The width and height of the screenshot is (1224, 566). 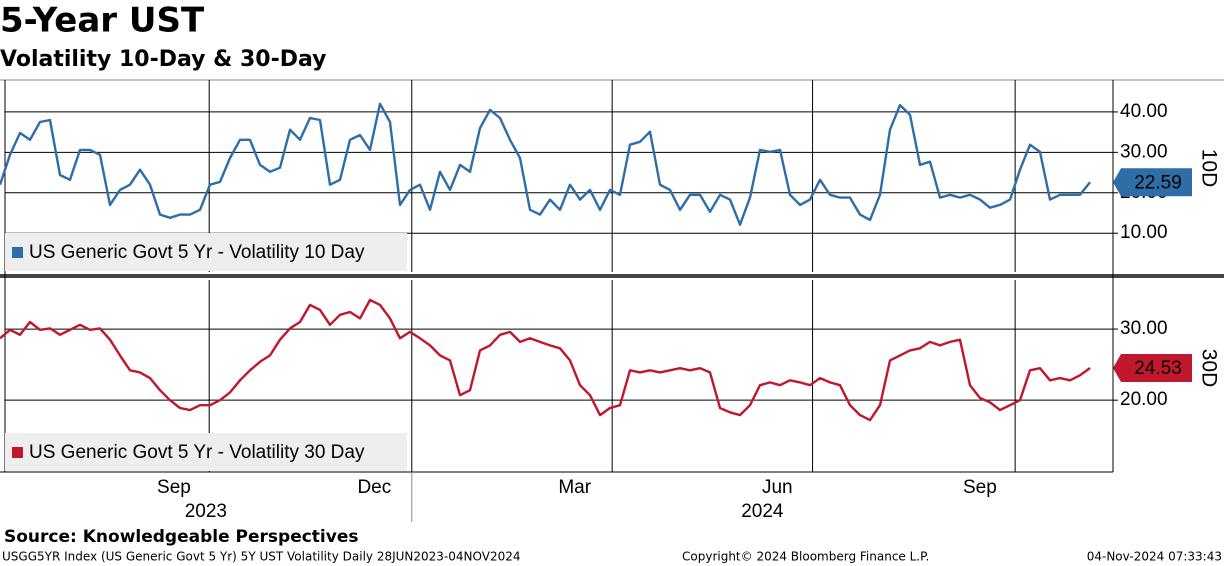 What do you see at coordinates (1208, 168) in the screenshot?
I see `y-axis-label: 10D` at bounding box center [1208, 168].